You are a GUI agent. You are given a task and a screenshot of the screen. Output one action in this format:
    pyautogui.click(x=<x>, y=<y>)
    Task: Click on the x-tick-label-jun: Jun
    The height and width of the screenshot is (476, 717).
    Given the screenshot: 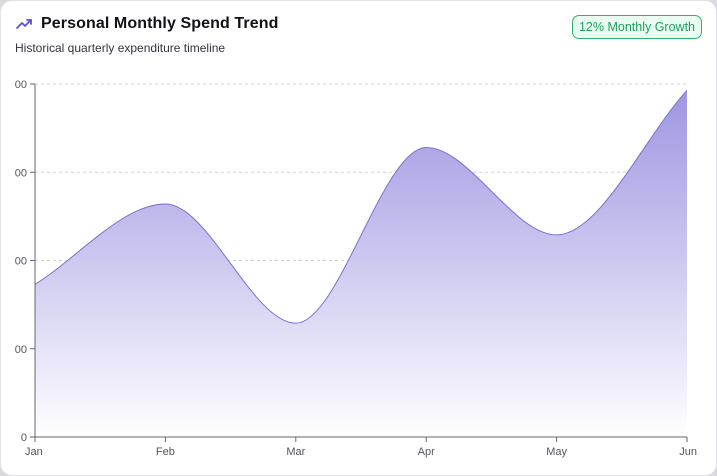 What is the action you would take?
    pyautogui.click(x=688, y=452)
    